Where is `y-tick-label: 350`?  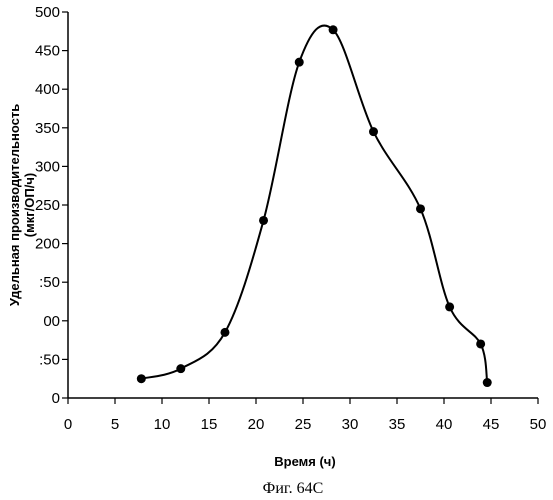
y-tick-label: 350 is located at coordinates (47, 128).